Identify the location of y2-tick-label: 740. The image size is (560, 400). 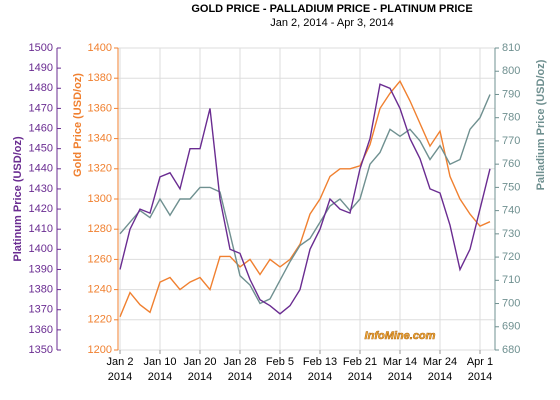
(511, 211).